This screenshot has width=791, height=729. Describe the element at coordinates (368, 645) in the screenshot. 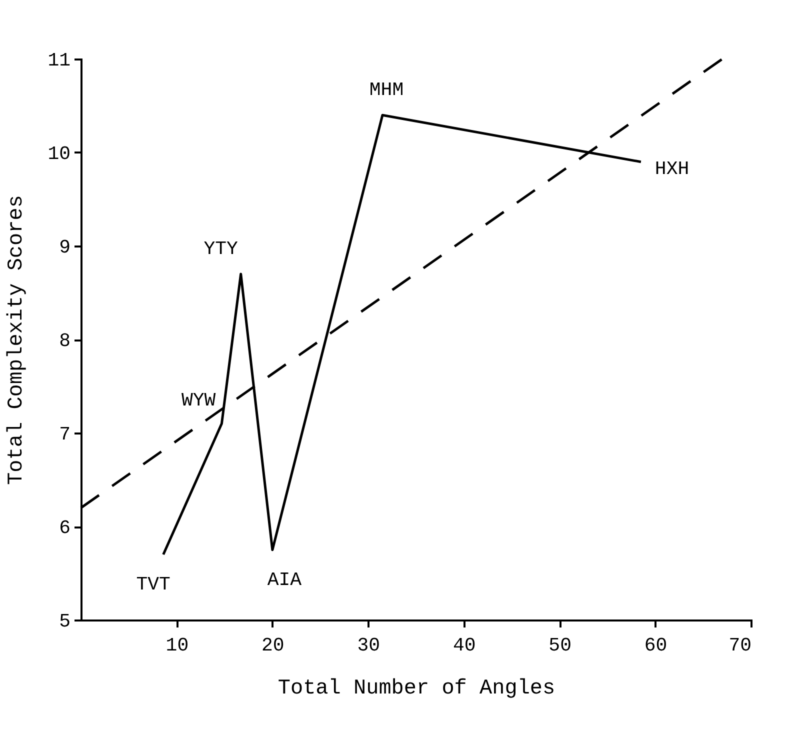

I see `x-tick-label: 30` at that location.